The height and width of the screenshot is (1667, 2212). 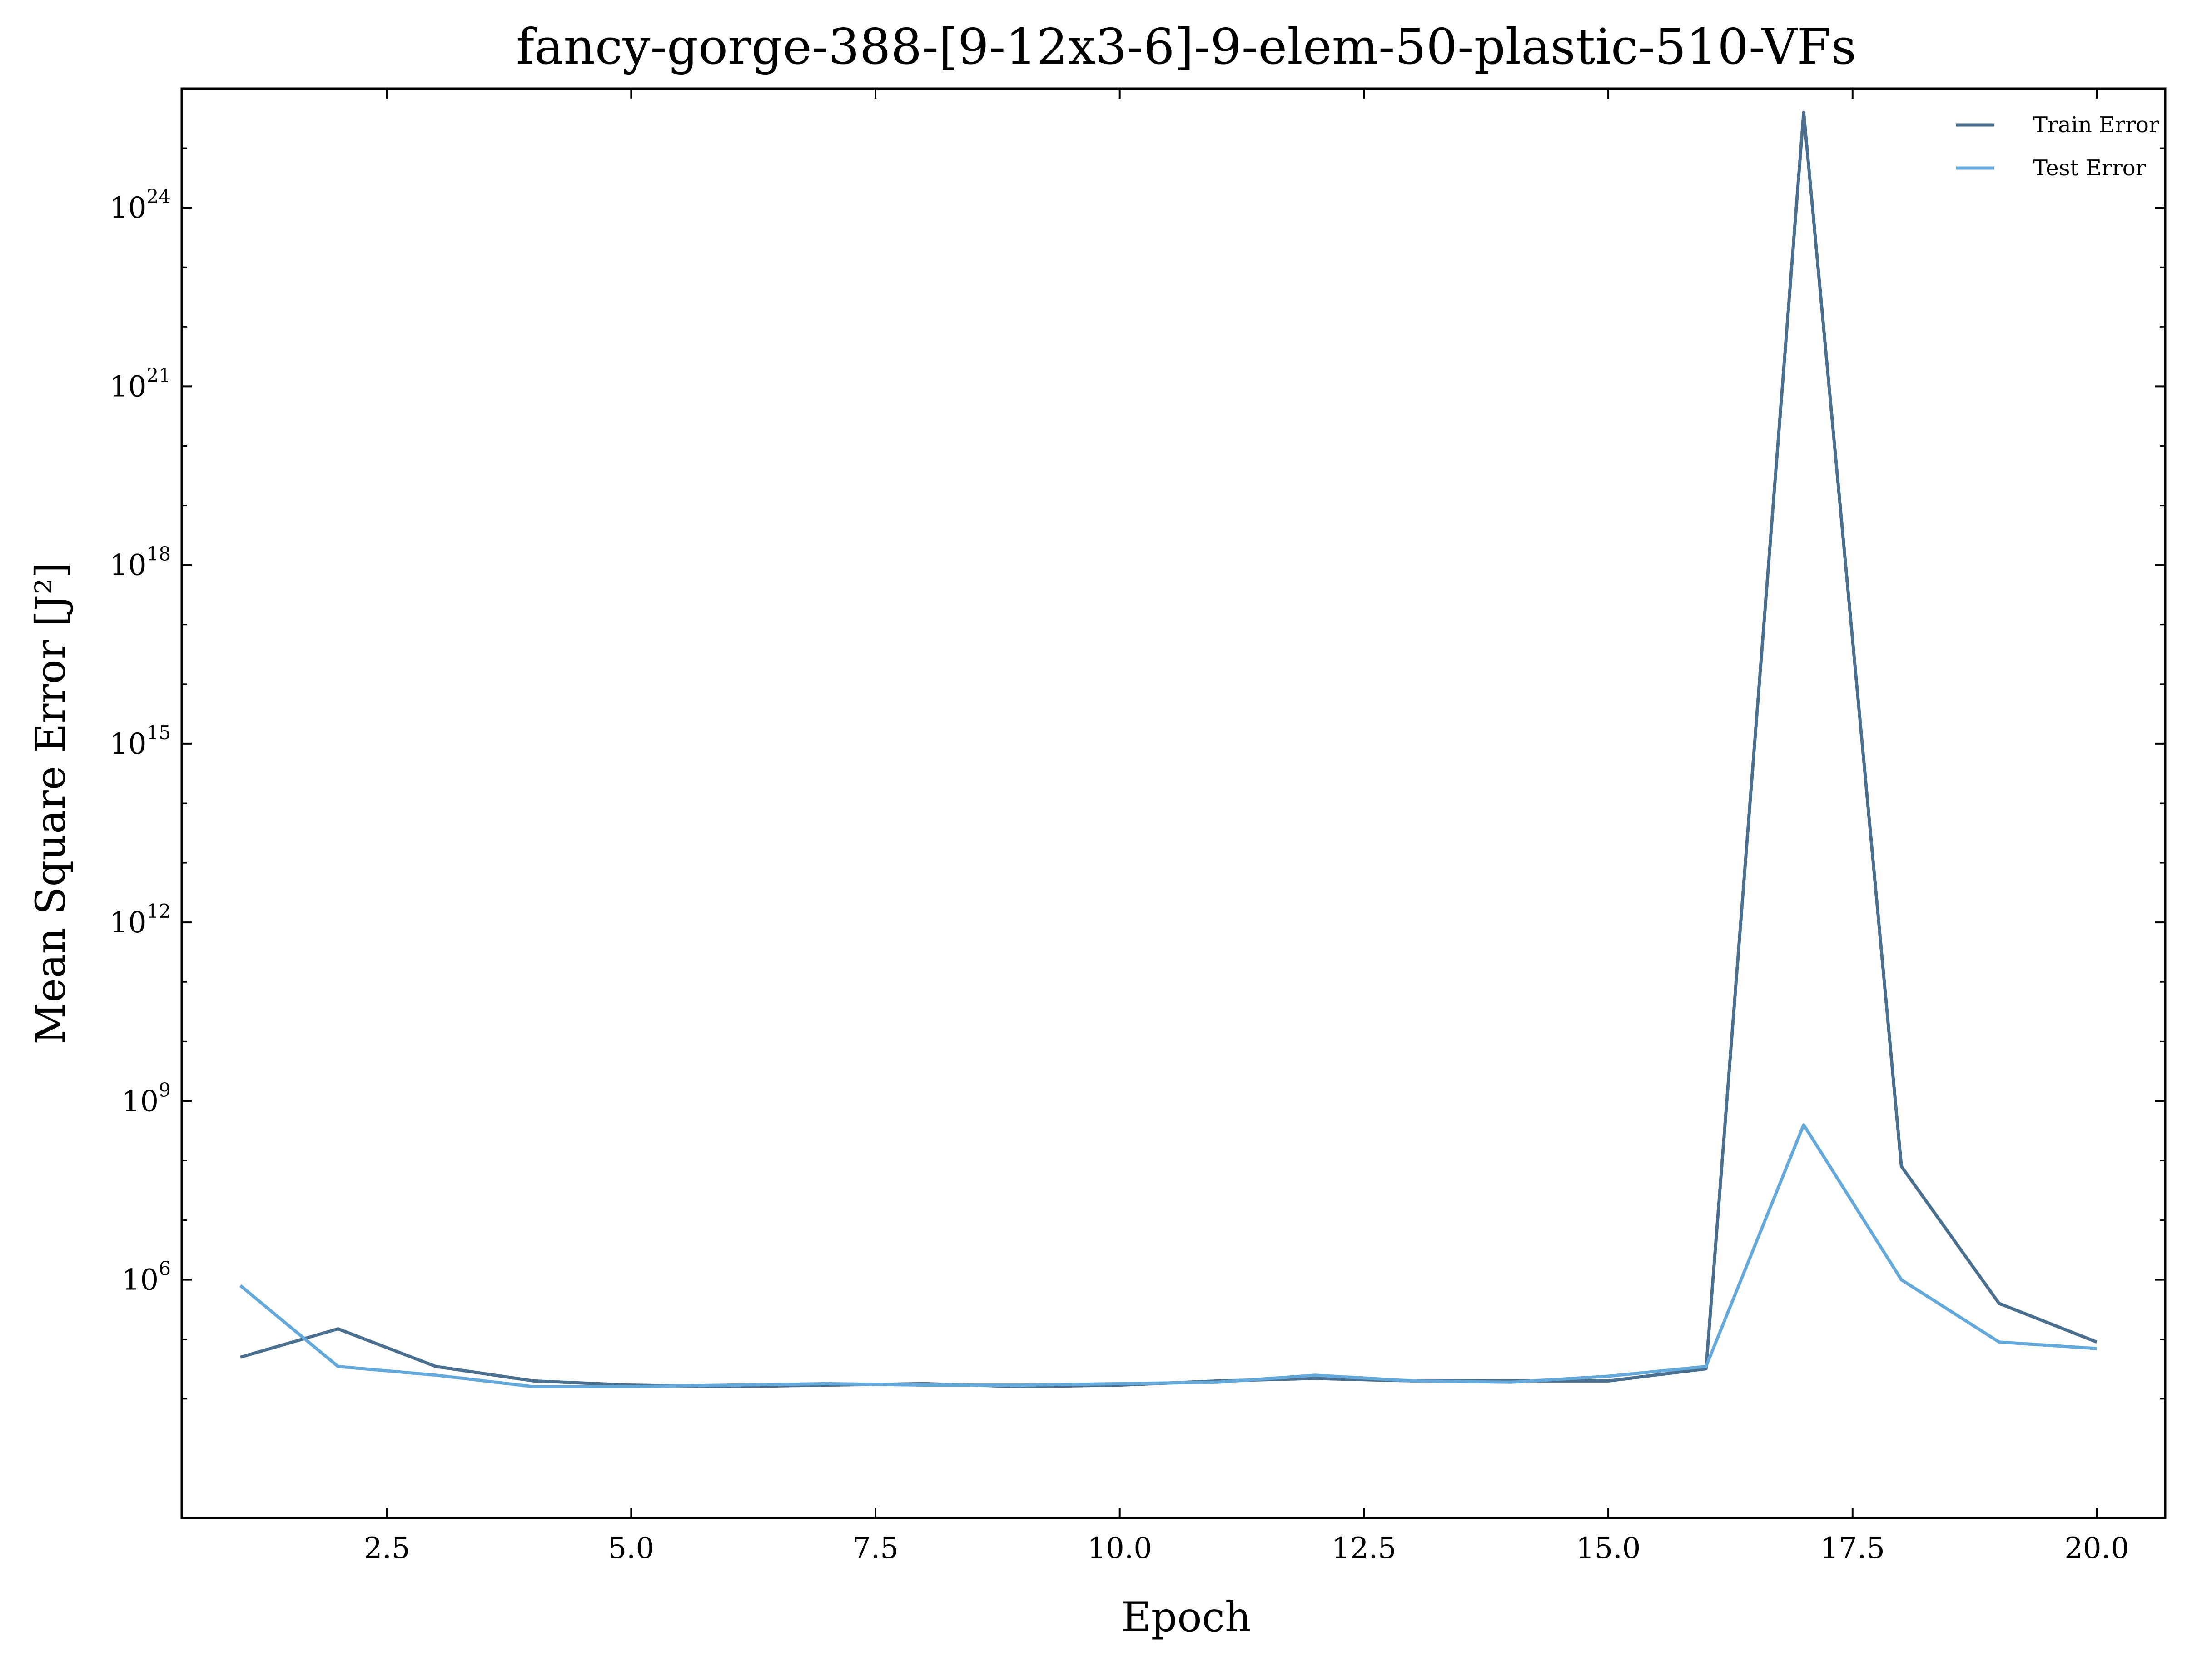 I want to click on y-tick-label: 10¹⁵, so click(x=140, y=741).